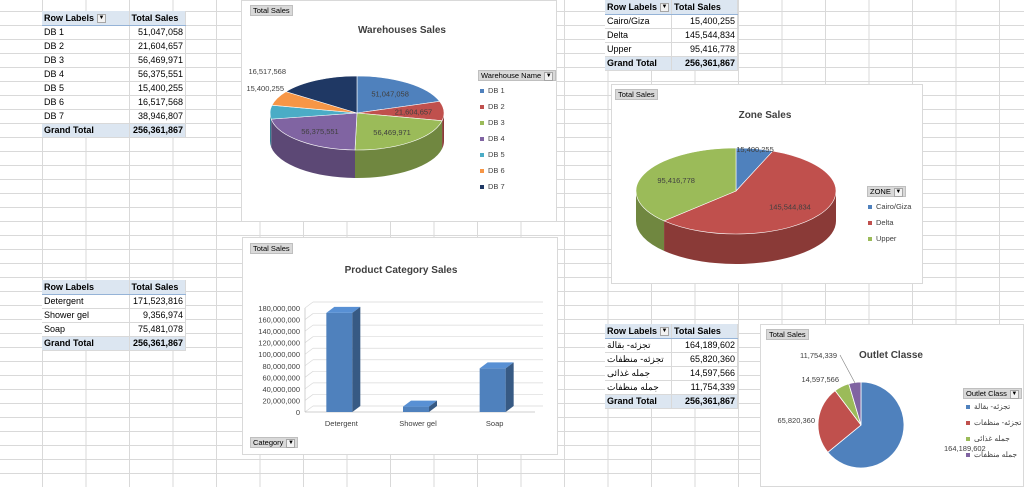  What do you see at coordinates (889, 239) in the screenshot?
I see `legend-item: Upper` at bounding box center [889, 239].